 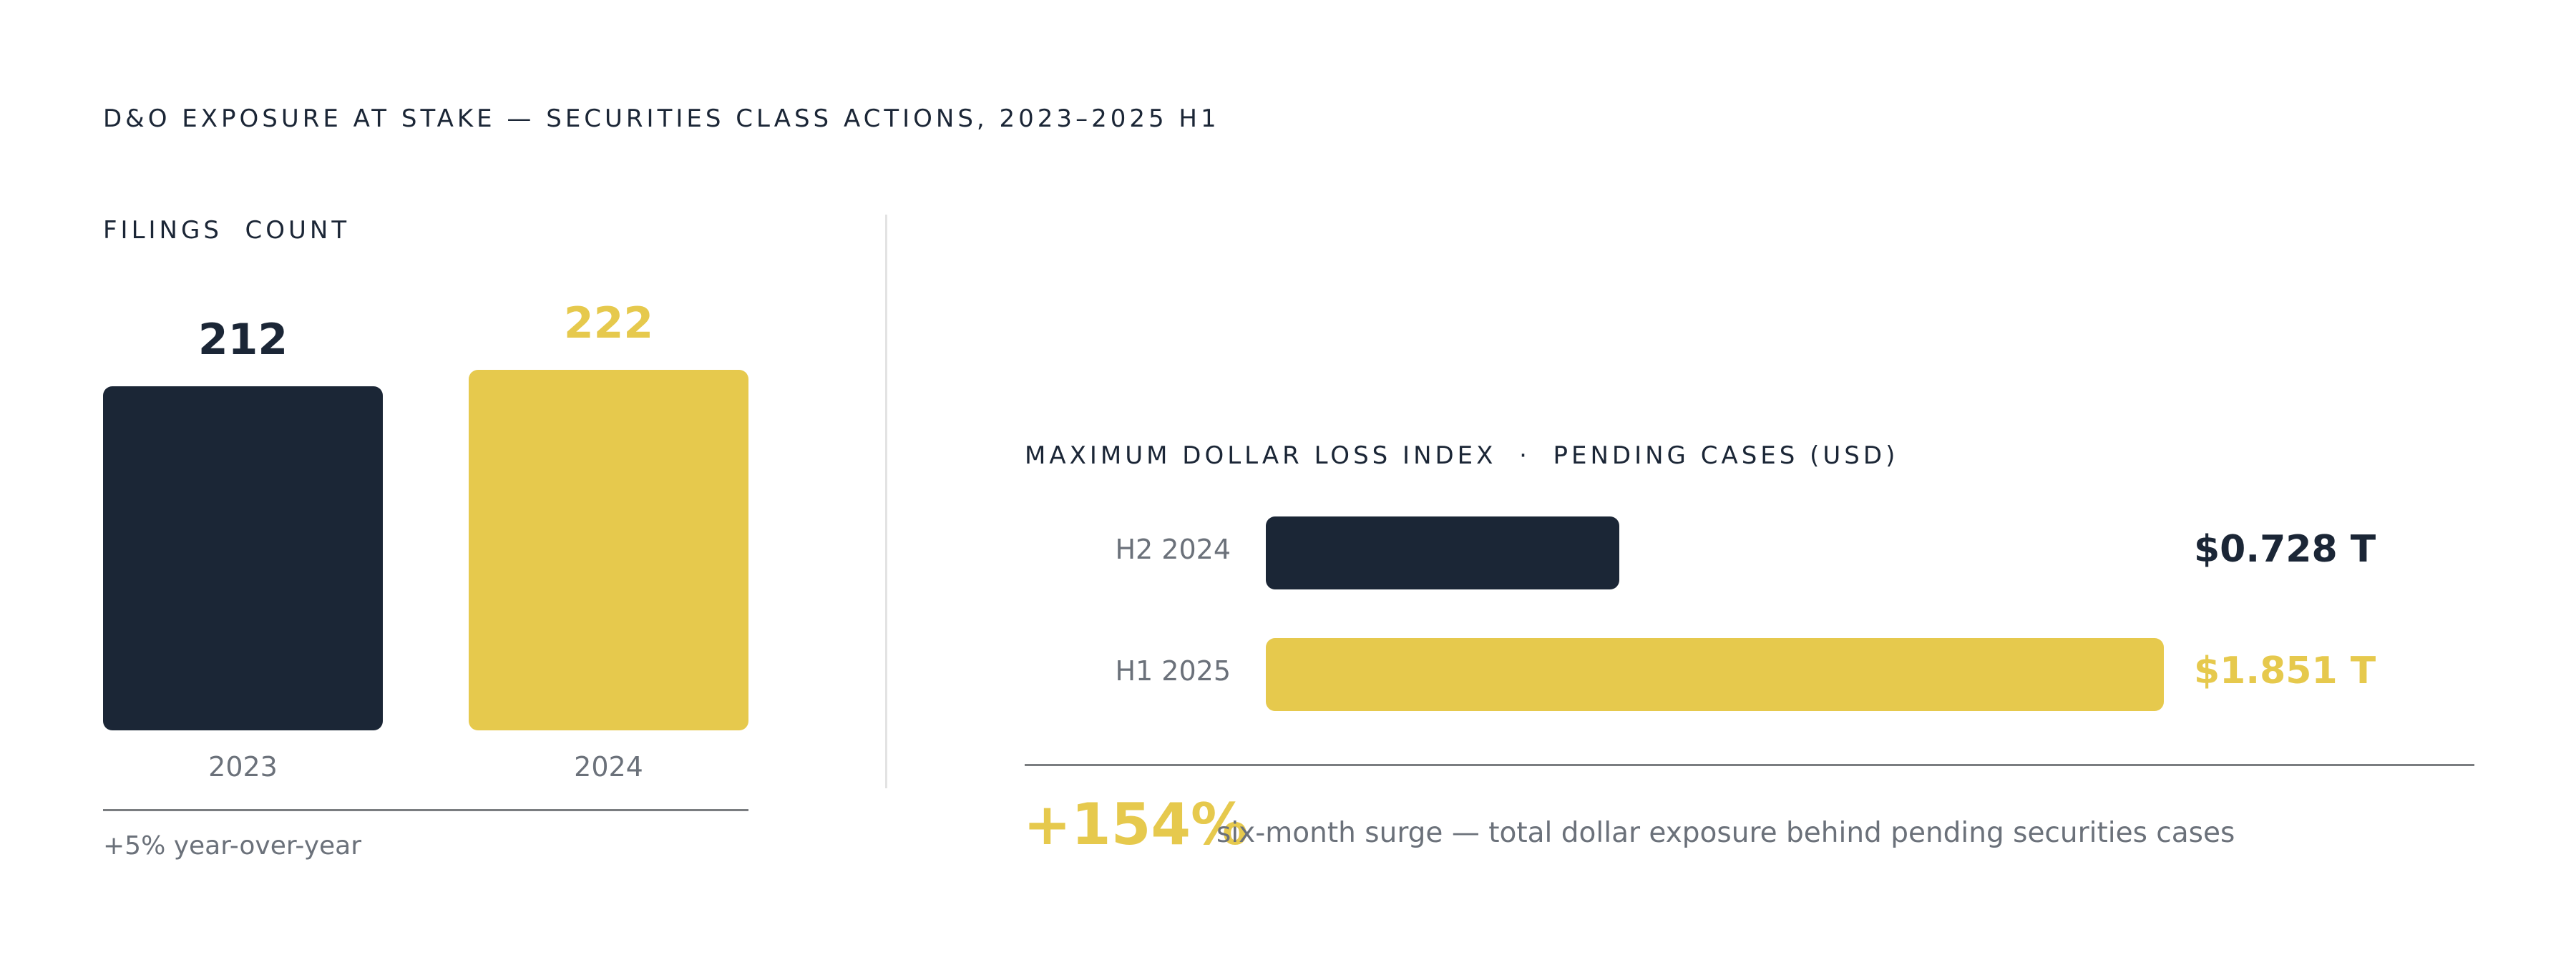 What do you see at coordinates (242, 339) in the screenshot?
I see `bar-value-label: 212` at bounding box center [242, 339].